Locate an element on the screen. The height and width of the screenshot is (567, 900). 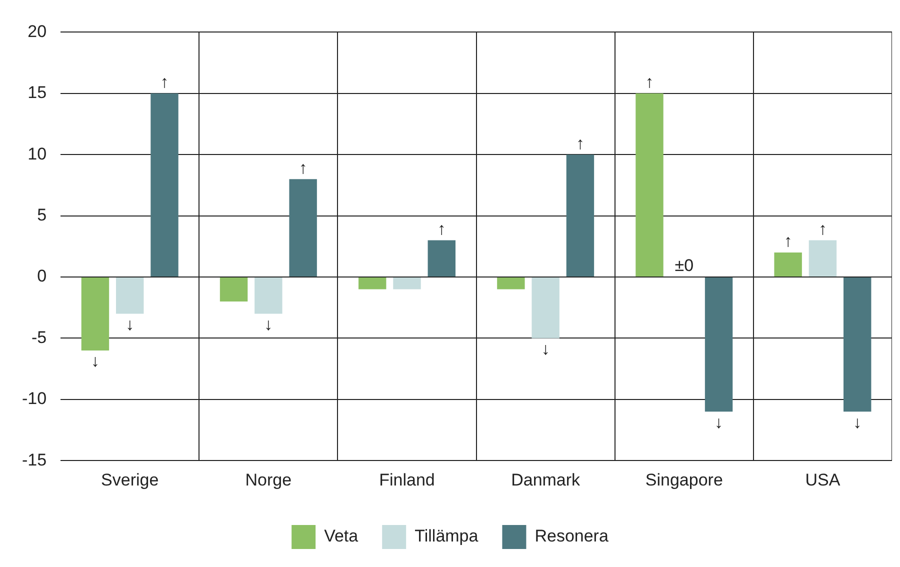
data-label: ±0 is located at coordinates (684, 266).